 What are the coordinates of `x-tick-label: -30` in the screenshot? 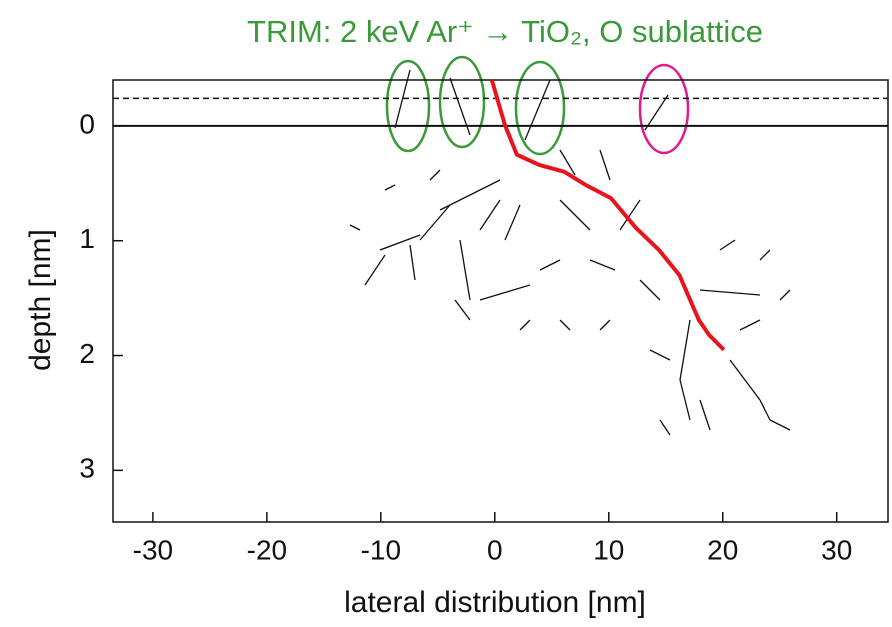 It's located at (153, 549).